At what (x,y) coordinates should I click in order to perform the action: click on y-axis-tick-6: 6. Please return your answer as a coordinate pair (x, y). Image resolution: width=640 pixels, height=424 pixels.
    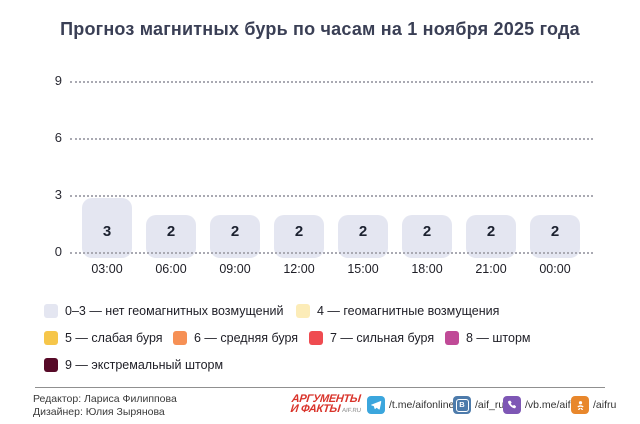
    Looking at the image, I should click on (58, 137).